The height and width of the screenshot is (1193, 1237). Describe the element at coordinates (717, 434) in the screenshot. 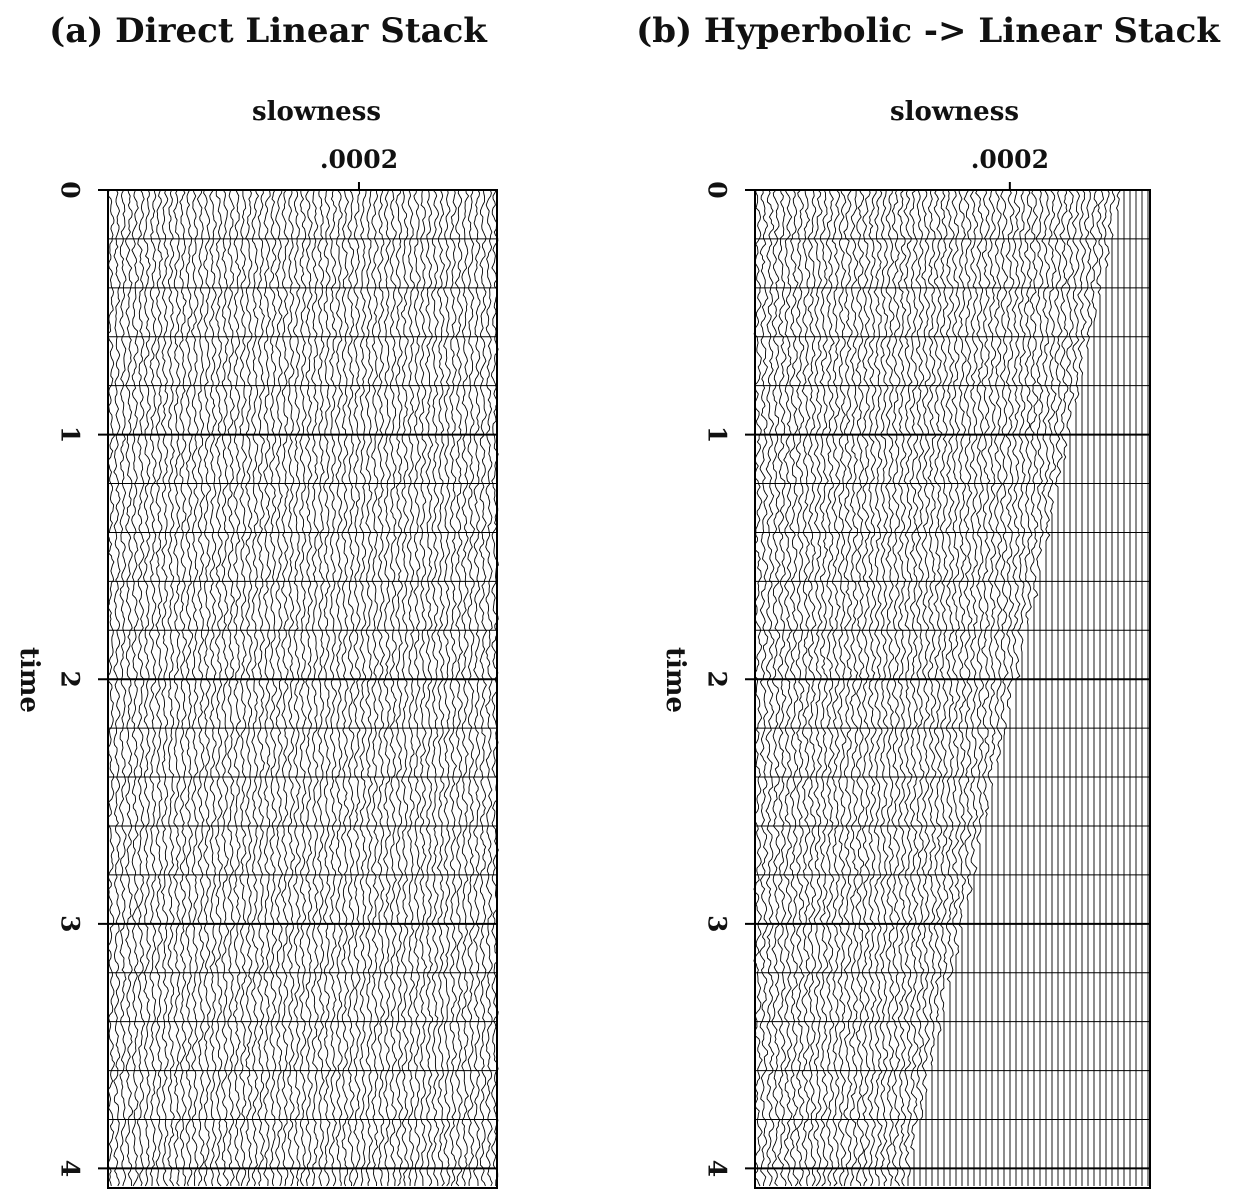

I see `y-tick-label: 1` at that location.